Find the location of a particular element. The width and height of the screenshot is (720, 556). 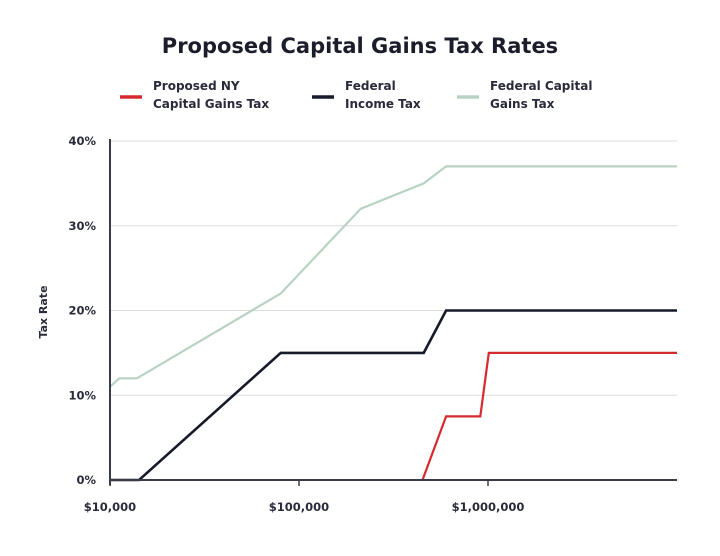

legend-label: Gains Tax is located at coordinates (522, 104).